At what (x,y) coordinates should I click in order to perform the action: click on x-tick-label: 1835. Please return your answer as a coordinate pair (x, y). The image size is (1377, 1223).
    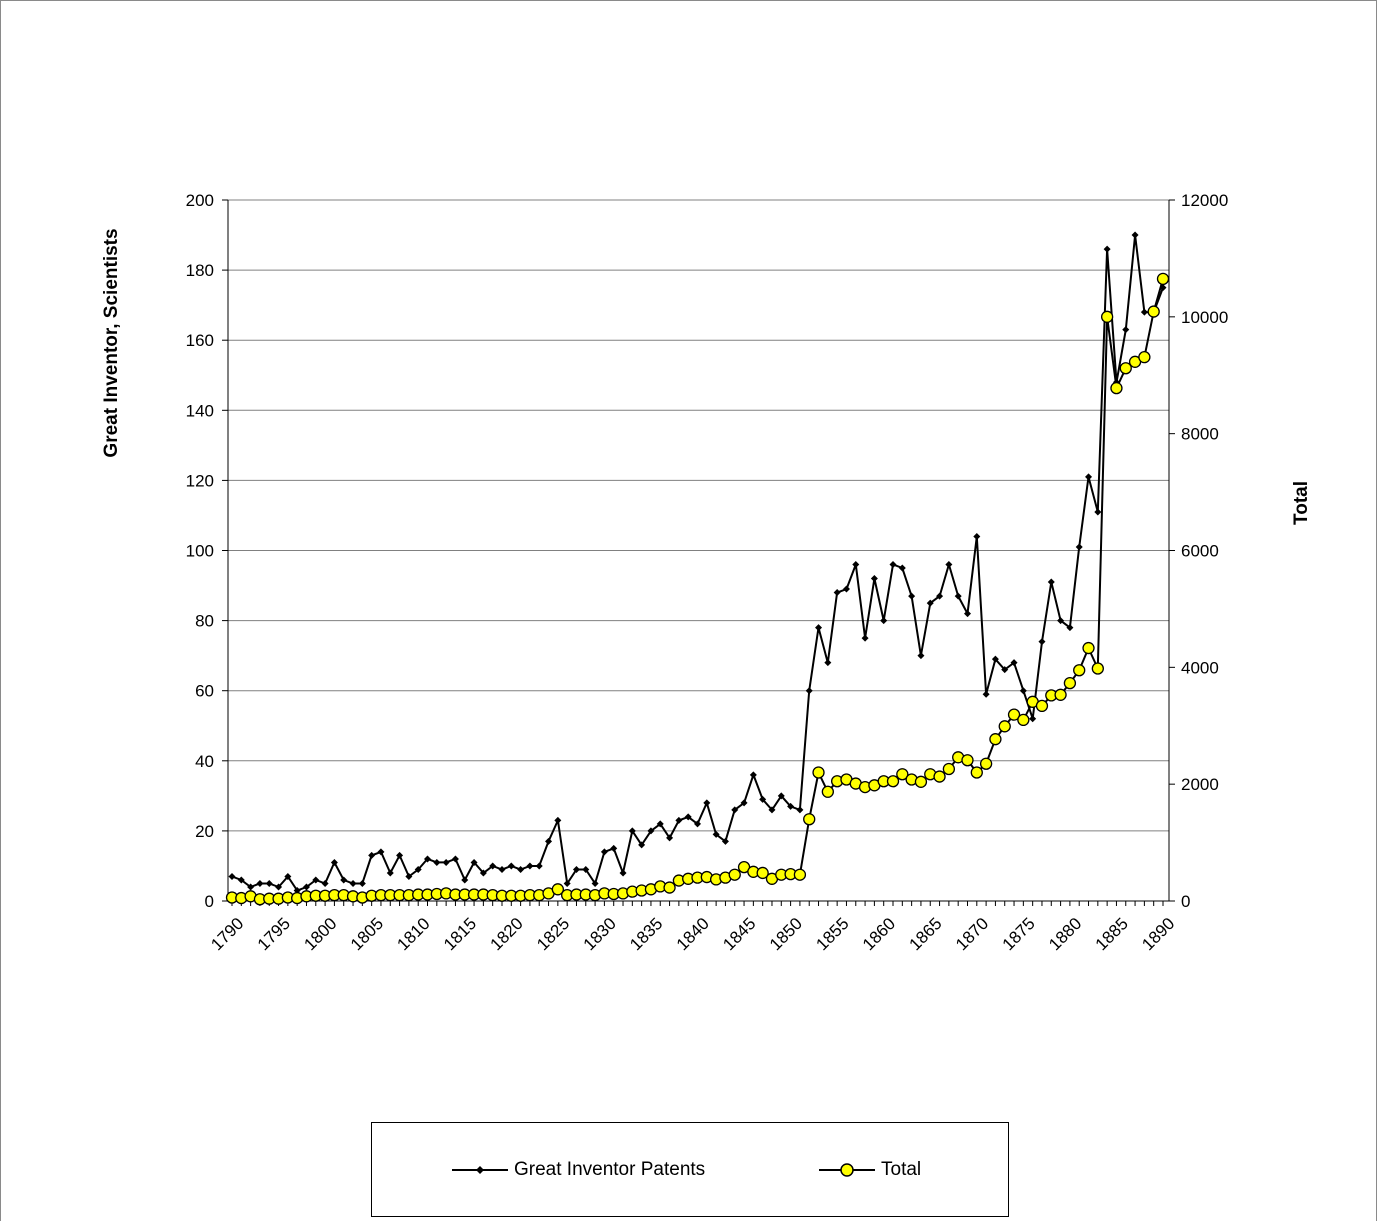
    Looking at the image, I should click on (646, 934).